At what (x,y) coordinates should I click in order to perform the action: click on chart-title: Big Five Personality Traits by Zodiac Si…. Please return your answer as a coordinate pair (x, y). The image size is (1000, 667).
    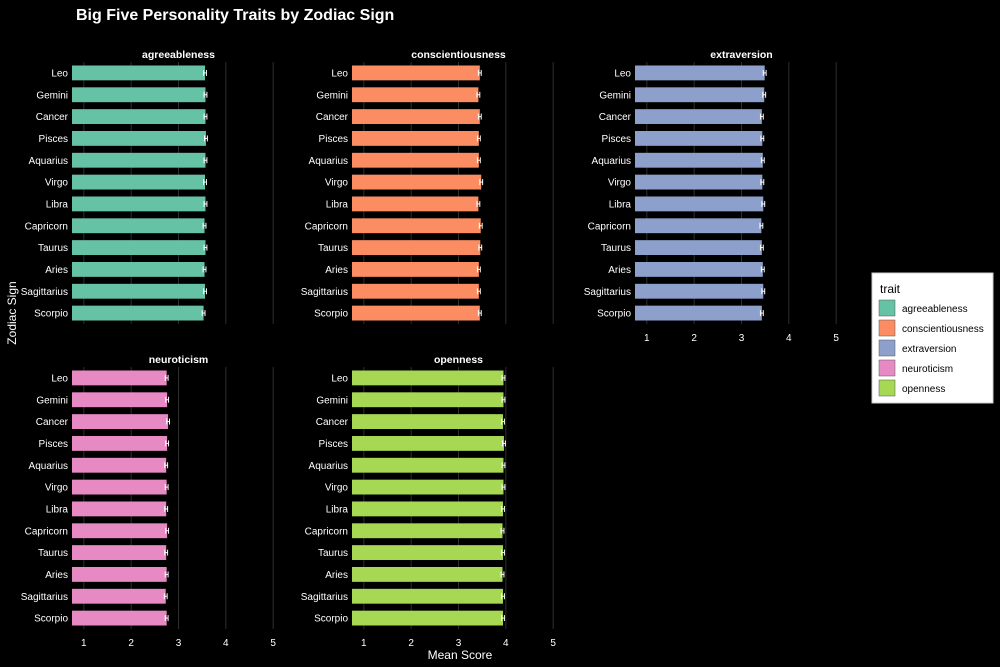
    Looking at the image, I should click on (235, 15).